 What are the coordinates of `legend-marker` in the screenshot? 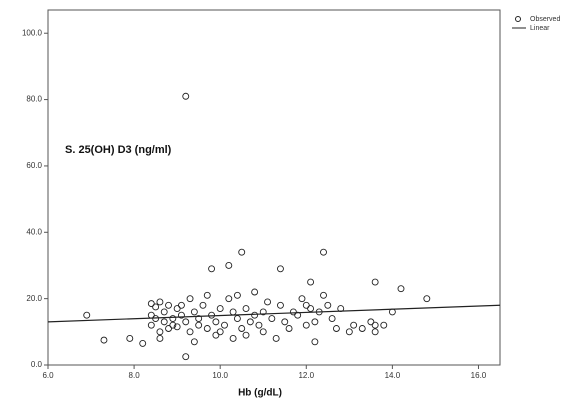 It's located at (518, 19).